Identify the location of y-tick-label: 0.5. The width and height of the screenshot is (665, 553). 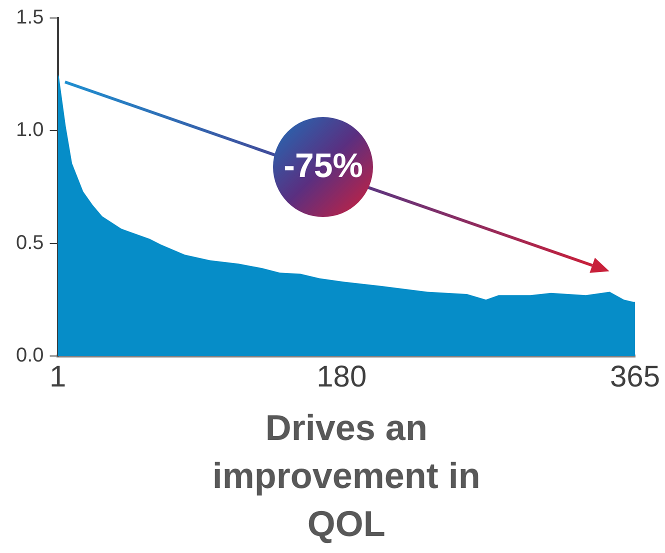
(30, 243).